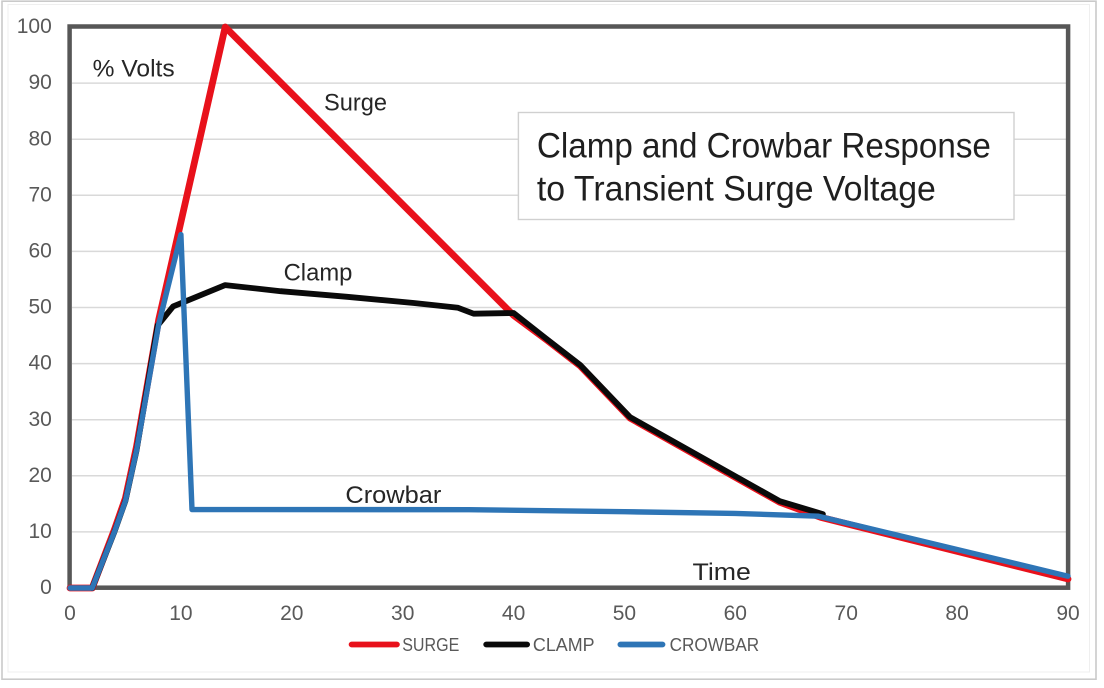 Image resolution: width=1104 pixels, height=688 pixels. What do you see at coordinates (722, 572) in the screenshot?
I see `svg-text: Time` at bounding box center [722, 572].